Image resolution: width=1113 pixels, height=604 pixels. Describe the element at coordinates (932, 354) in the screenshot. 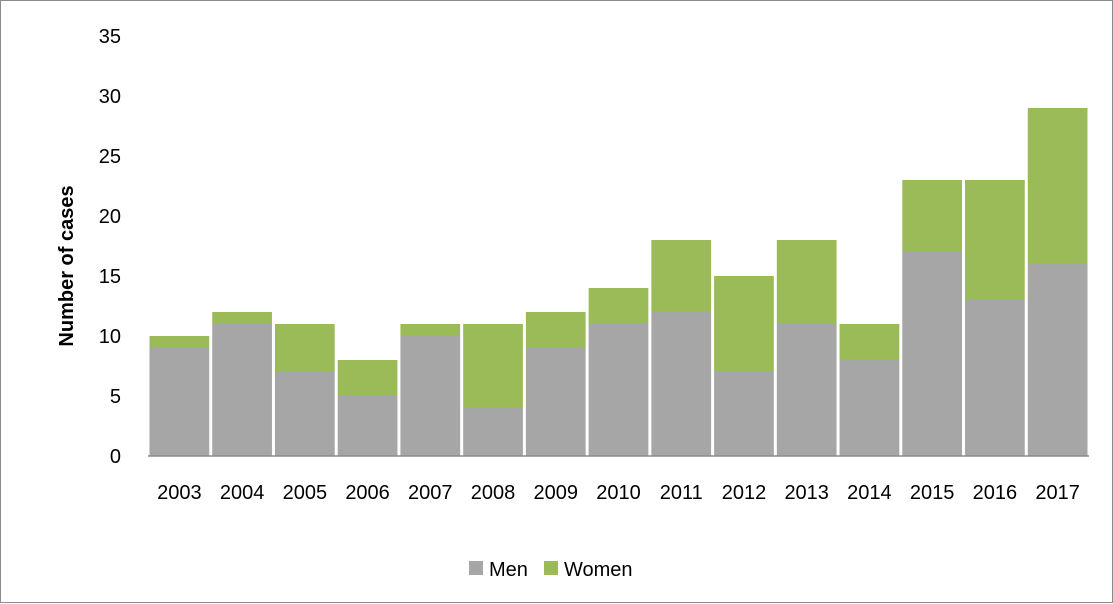

I see `bar-men-2015` at that location.